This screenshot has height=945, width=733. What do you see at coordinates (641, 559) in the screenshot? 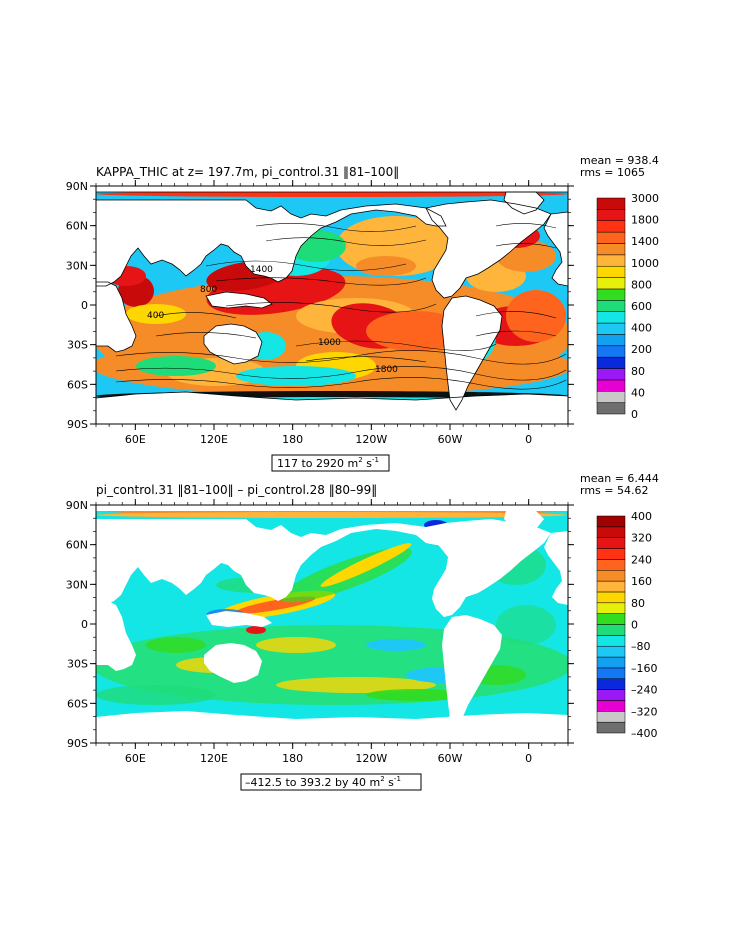
I see `colorbar-label: 240` at bounding box center [641, 559].